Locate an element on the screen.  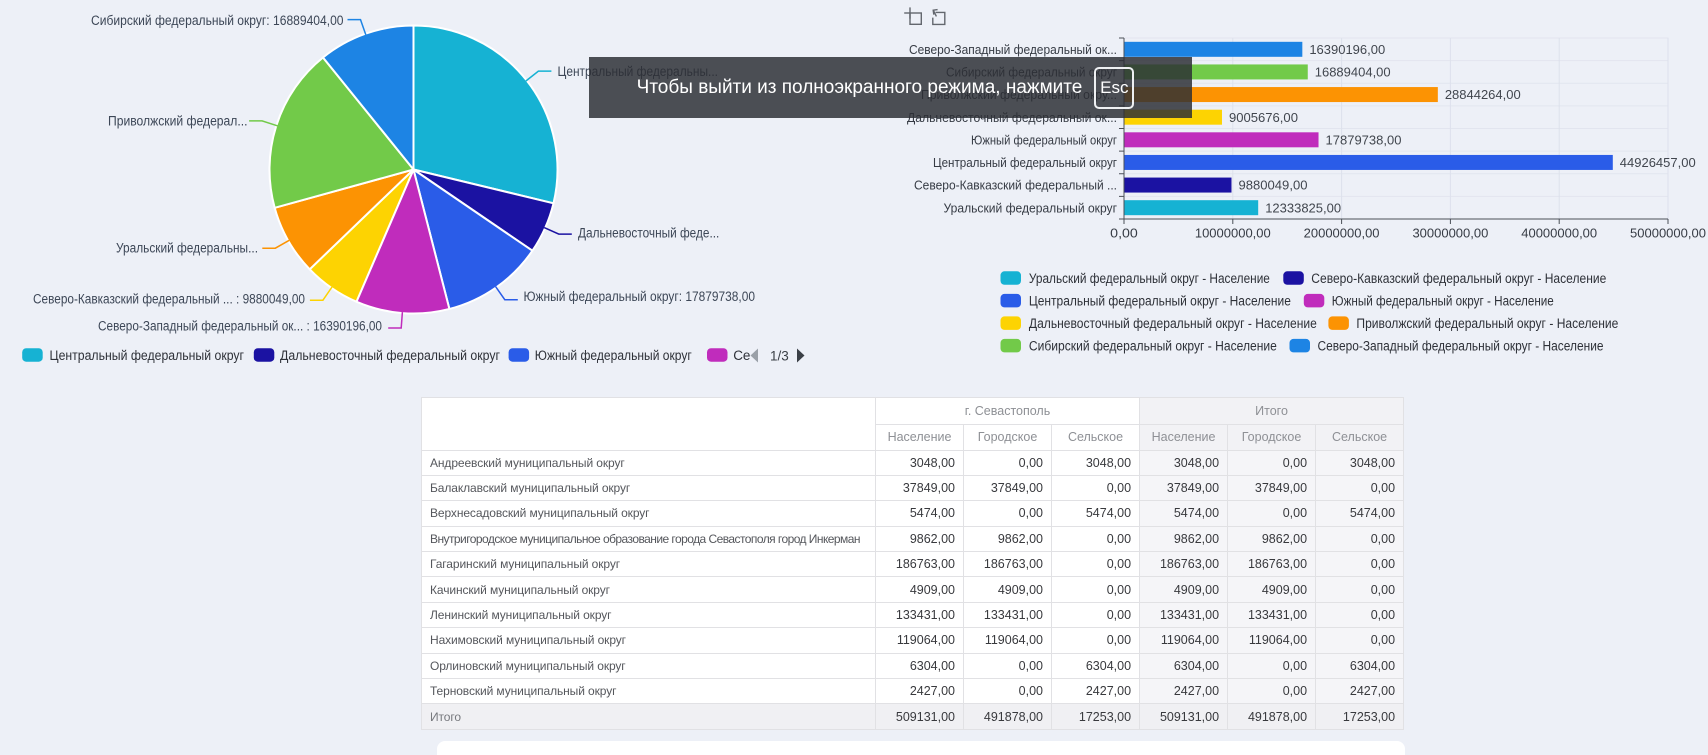
svg-text:Сибирский федеральный округ: 1: Сибирский федеральный округ: 16889404,00 is located at coordinates (217, 20).